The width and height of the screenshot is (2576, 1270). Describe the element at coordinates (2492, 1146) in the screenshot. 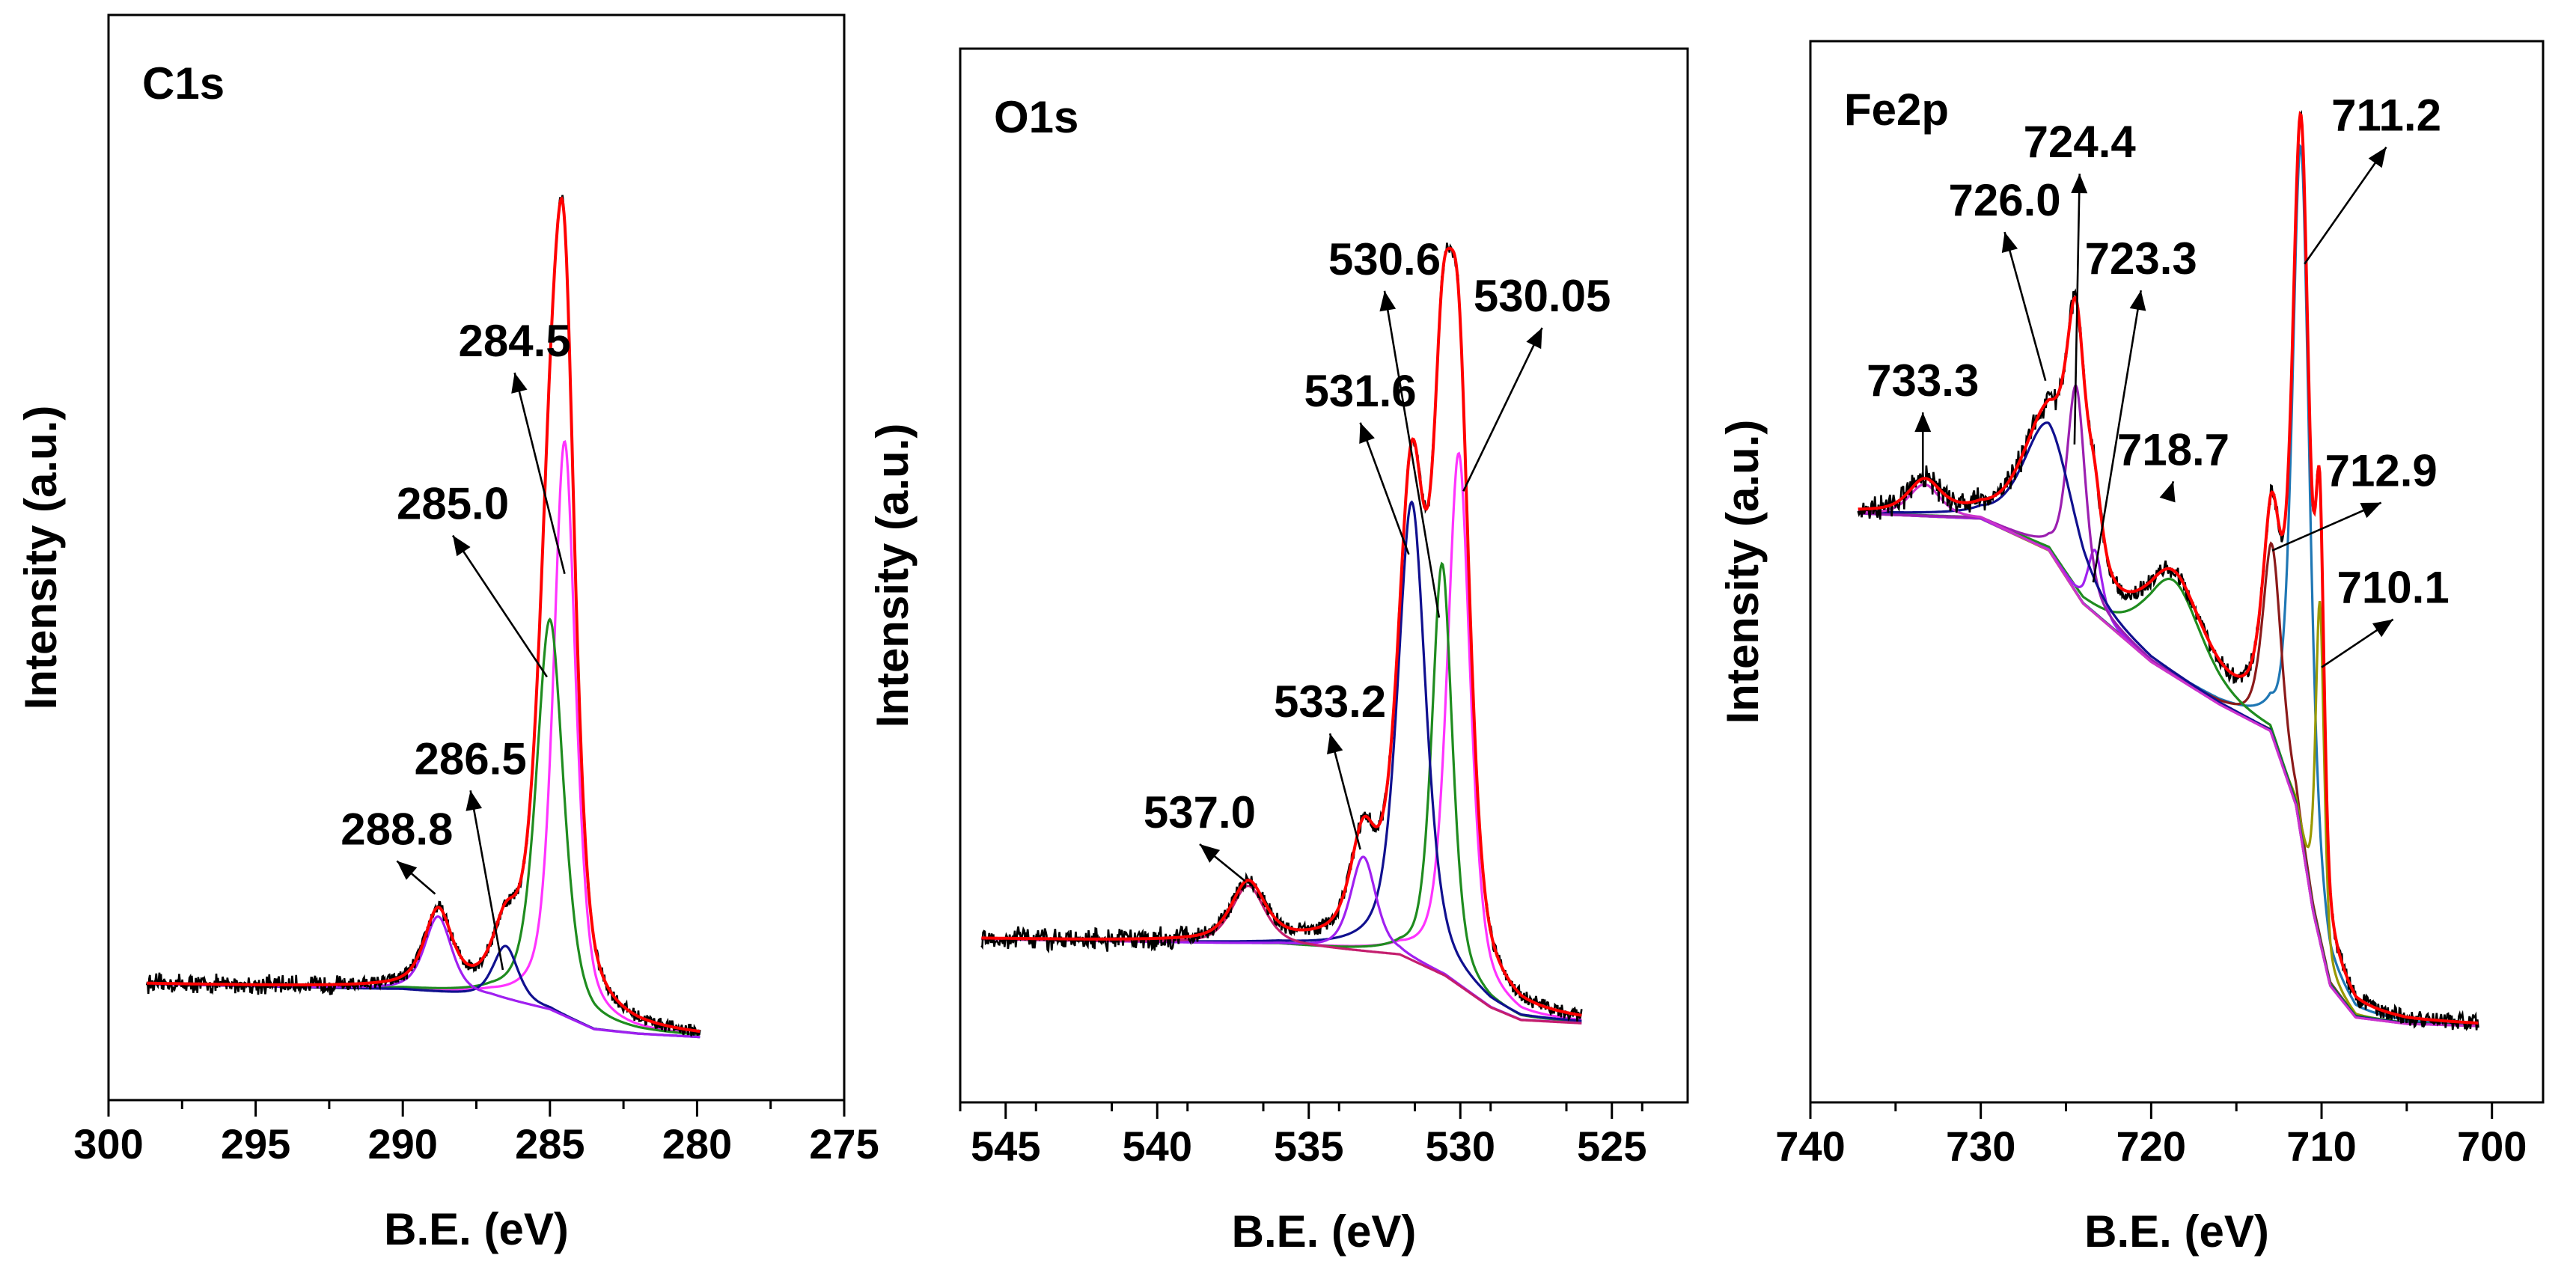

I see `x-tick-label: 700` at that location.